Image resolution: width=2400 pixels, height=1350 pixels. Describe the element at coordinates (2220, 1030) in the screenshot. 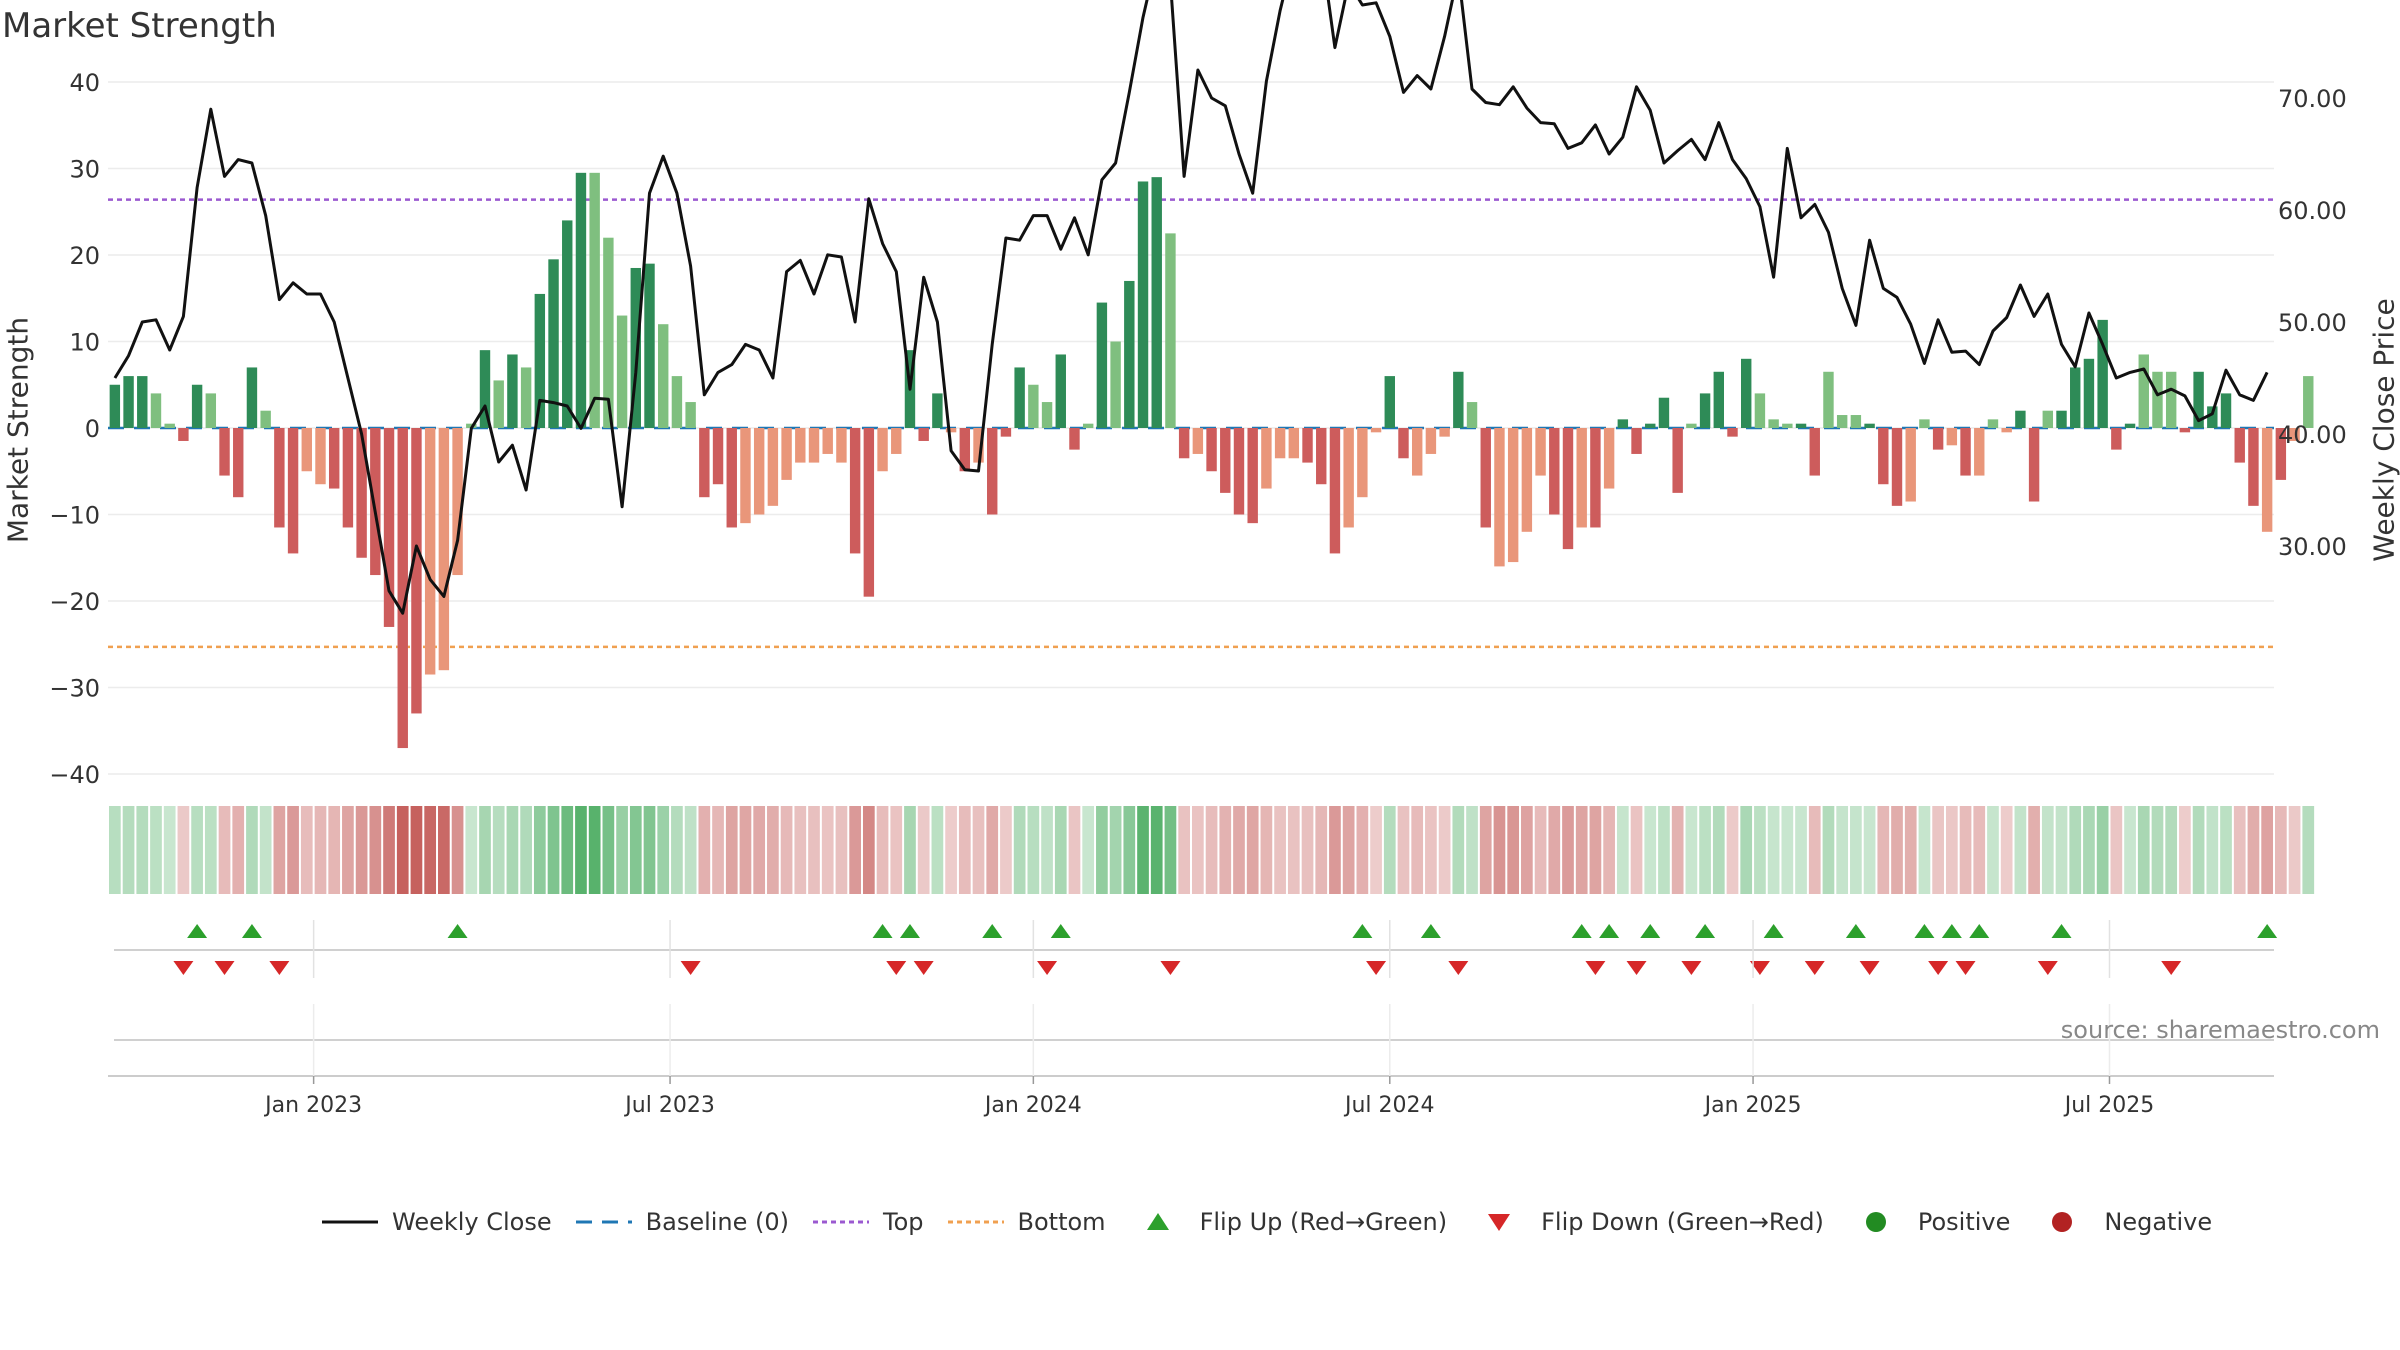

I see `source-note: source: sharemaestro.com` at that location.